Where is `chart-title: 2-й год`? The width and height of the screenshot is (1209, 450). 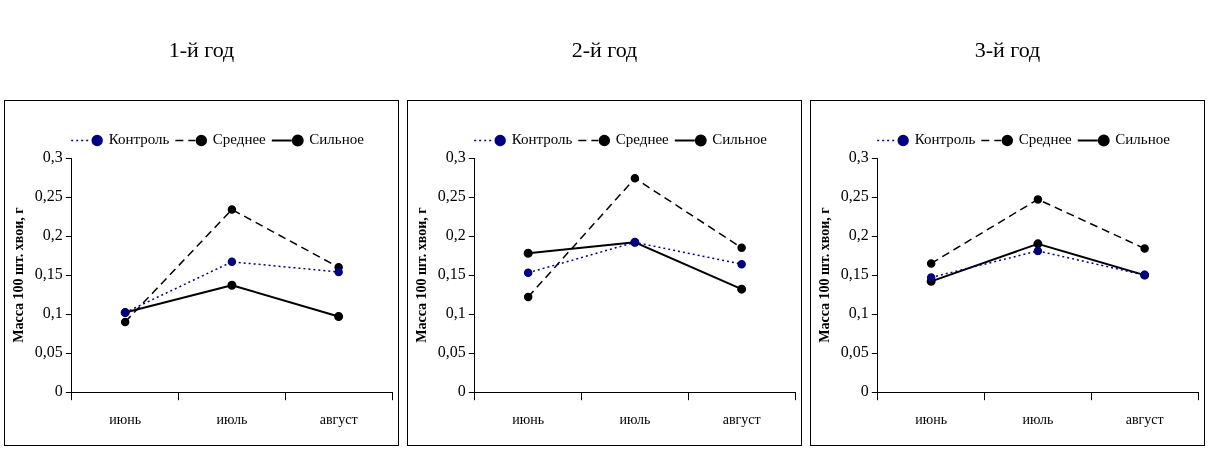 chart-title: 2-й год is located at coordinates (604, 50).